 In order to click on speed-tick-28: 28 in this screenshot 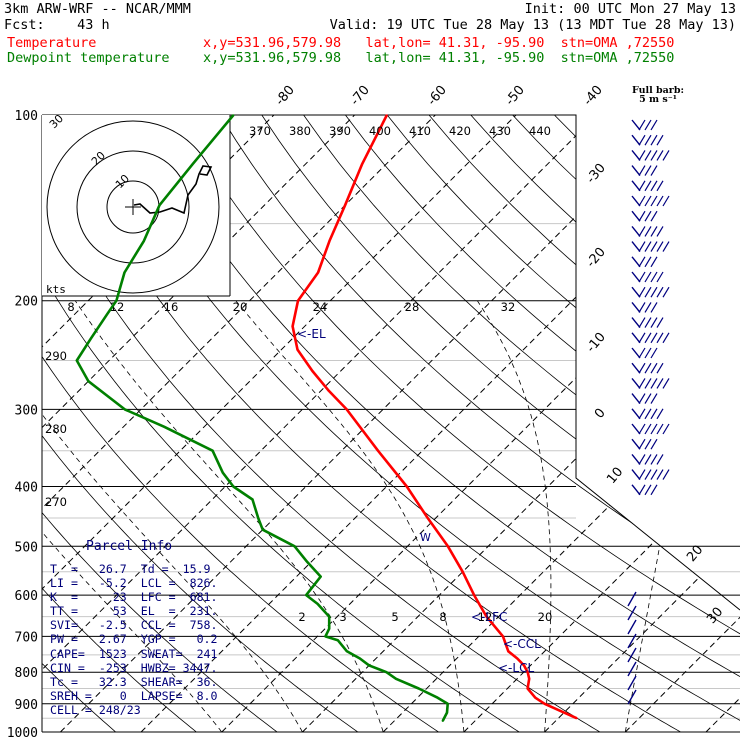, I will do `click(412, 307)`.